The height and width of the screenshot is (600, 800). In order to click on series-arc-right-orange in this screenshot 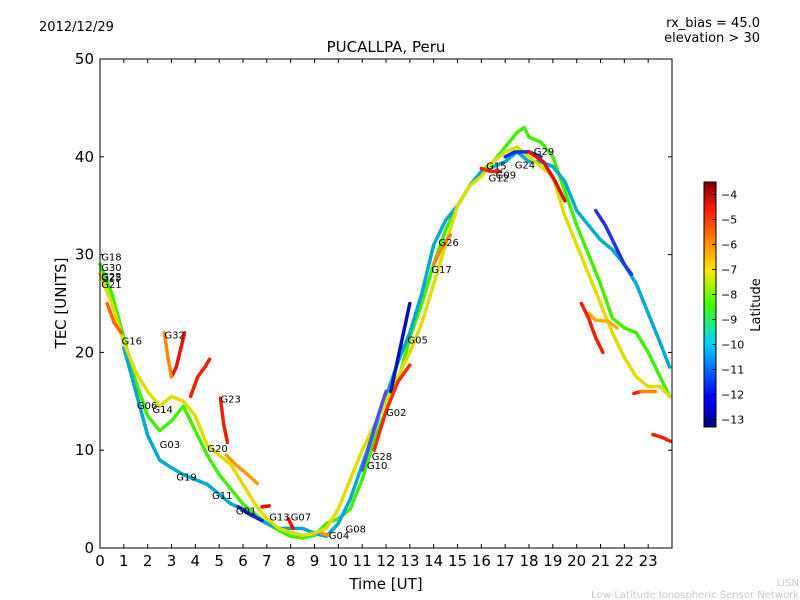, I will do `click(602, 320)`.